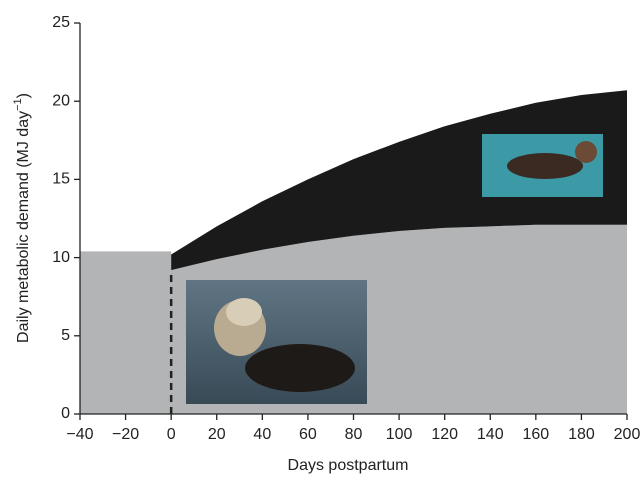  I want to click on y-tick-label: 10, so click(61, 257).